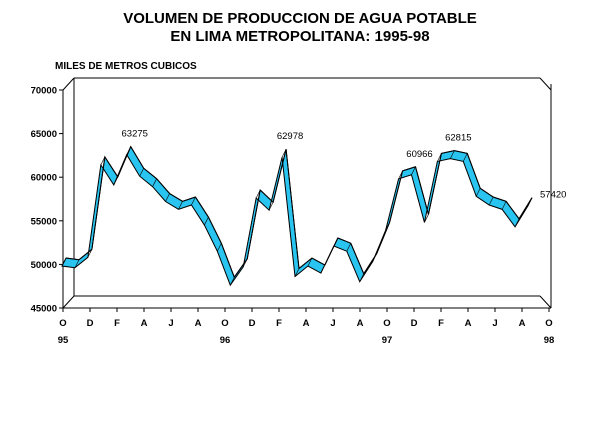 The width and height of the screenshot is (593, 421). Describe the element at coordinates (44, 265) in the screenshot. I see `y-tick-label: 50000` at that location.